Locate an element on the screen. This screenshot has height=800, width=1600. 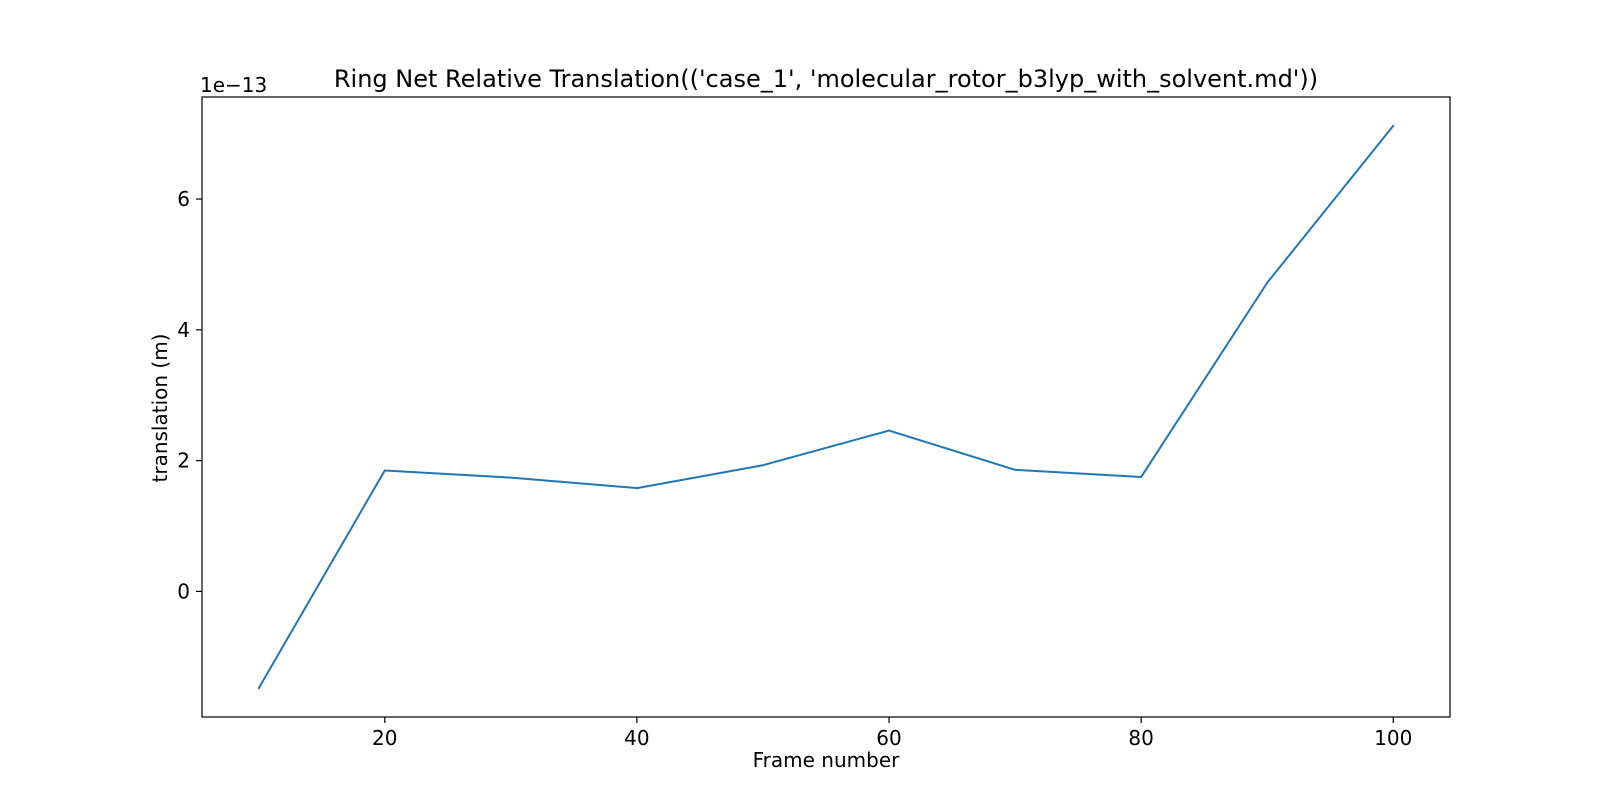
x-axis-ticks: 20 40 60 80 100 is located at coordinates (892, 733).